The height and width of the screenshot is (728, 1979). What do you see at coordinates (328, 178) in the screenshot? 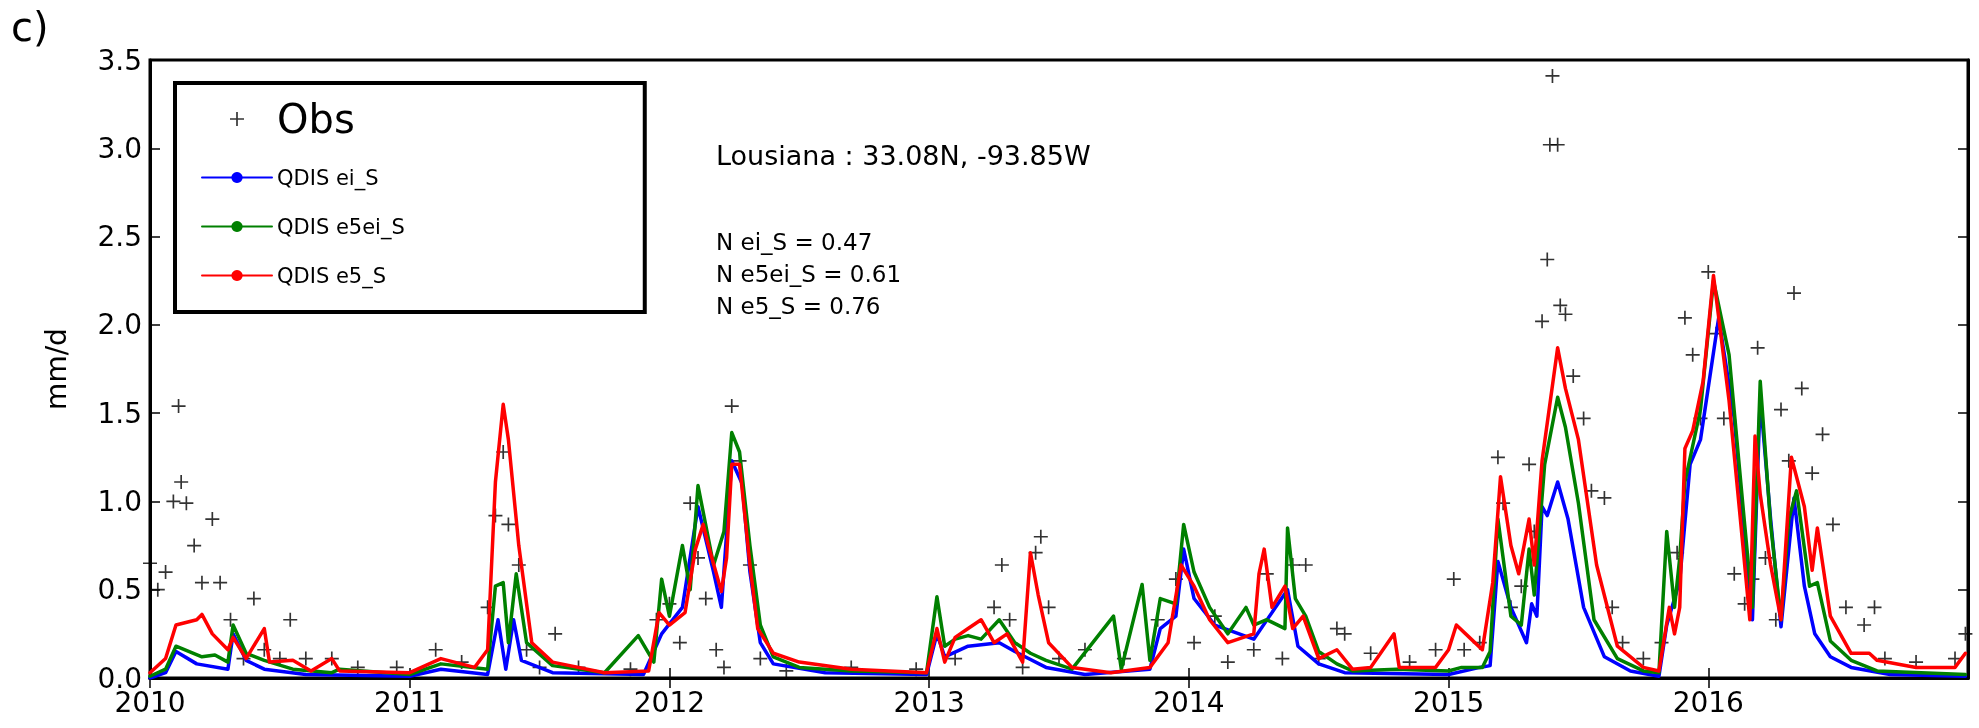
I see `legend-label: QDIS ei_S` at bounding box center [328, 178].